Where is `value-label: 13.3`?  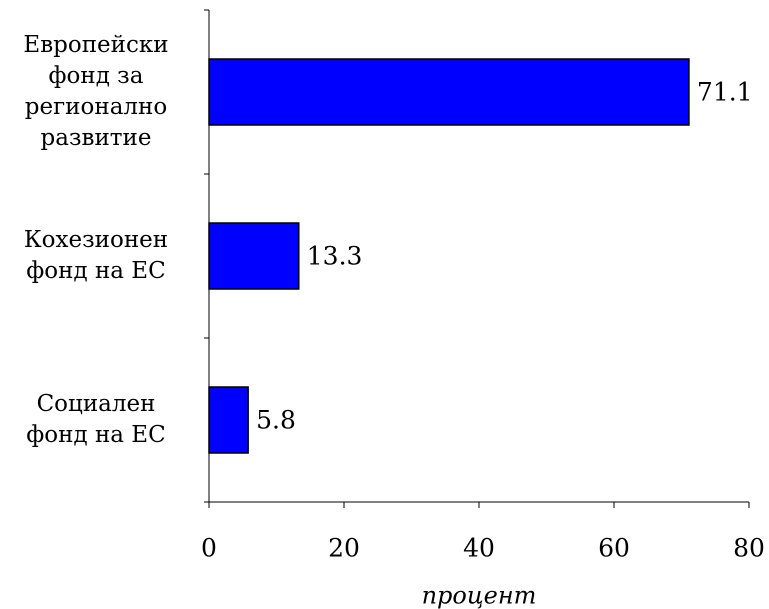
value-label: 13.3 is located at coordinates (335, 256).